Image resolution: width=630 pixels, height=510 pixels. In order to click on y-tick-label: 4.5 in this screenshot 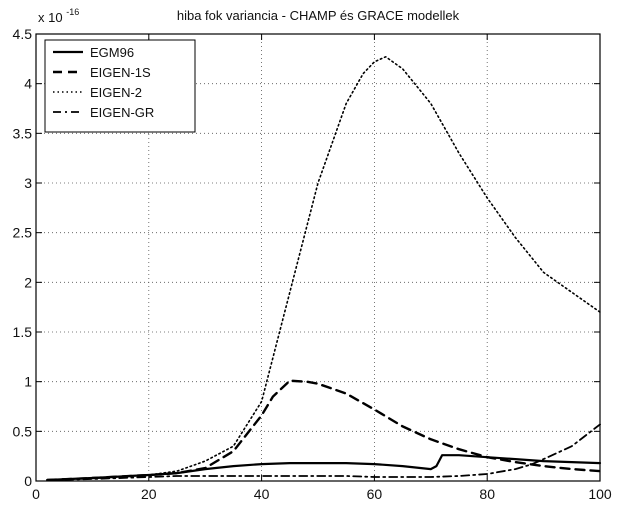, I will do `click(23, 34)`.